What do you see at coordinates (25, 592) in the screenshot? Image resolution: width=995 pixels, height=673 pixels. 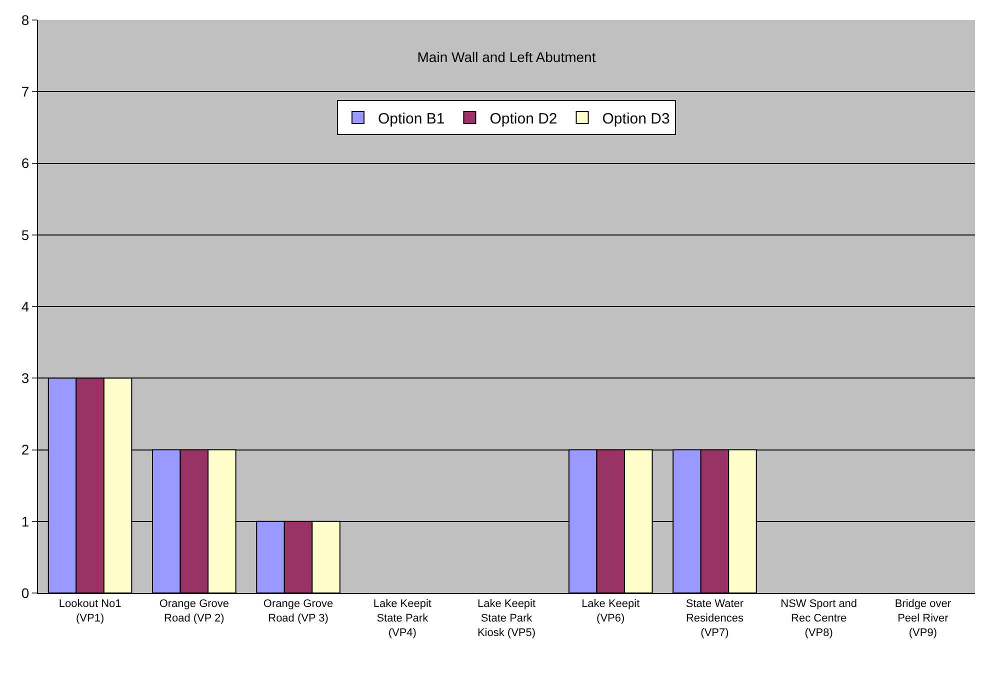 I see `y-tick-label: 0` at bounding box center [25, 592].